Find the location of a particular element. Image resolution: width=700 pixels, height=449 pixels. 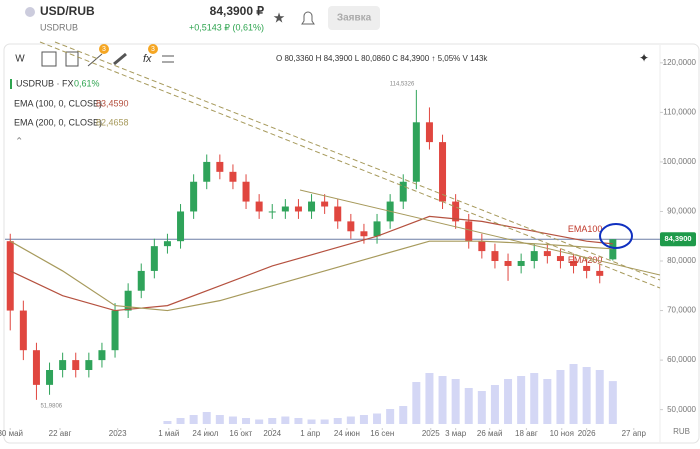

price: 84,3900 ₽ is located at coordinates (237, 11).